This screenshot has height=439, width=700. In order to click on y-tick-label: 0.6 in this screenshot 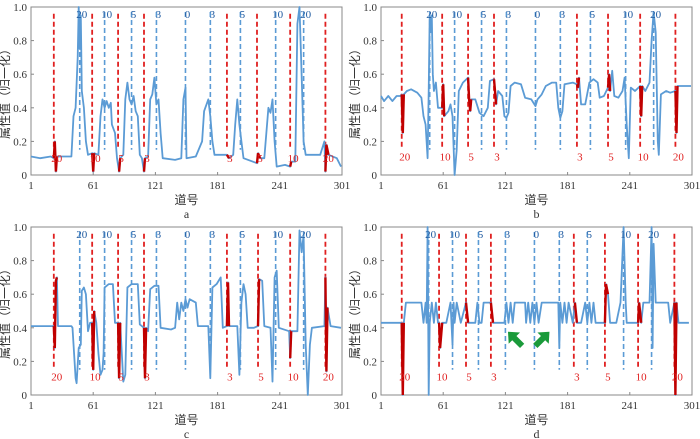, I will do `click(370, 295)`.